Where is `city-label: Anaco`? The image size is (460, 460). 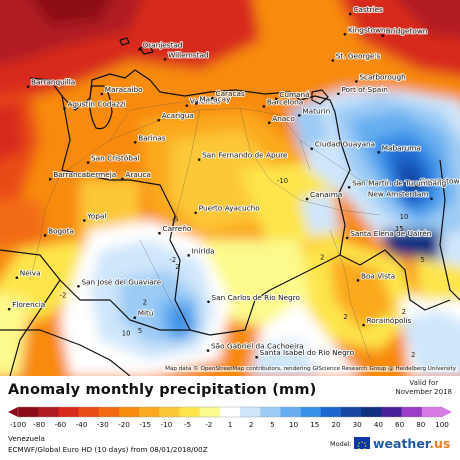 city-label: Anaco is located at coordinates (283, 118).